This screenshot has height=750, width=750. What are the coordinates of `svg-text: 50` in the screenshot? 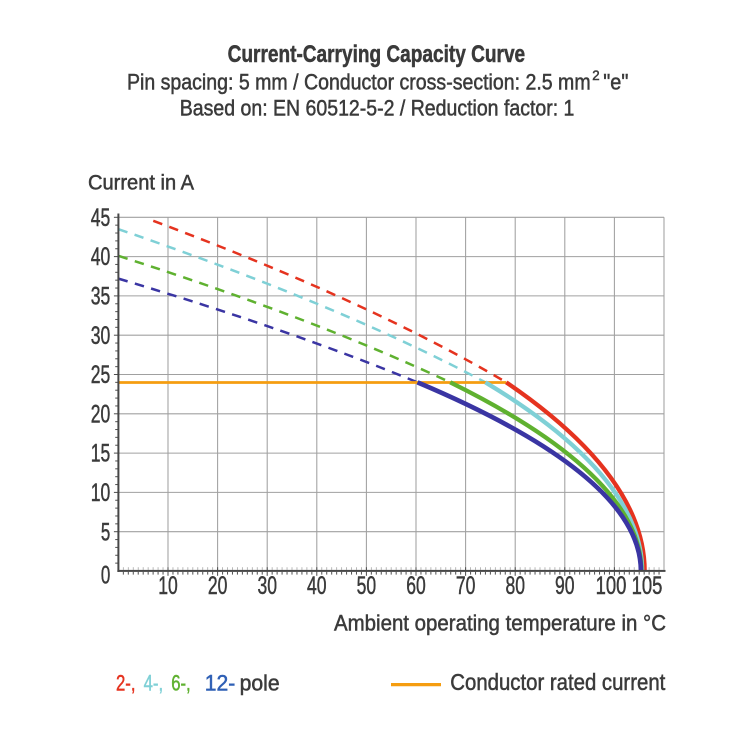 It's located at (367, 586).